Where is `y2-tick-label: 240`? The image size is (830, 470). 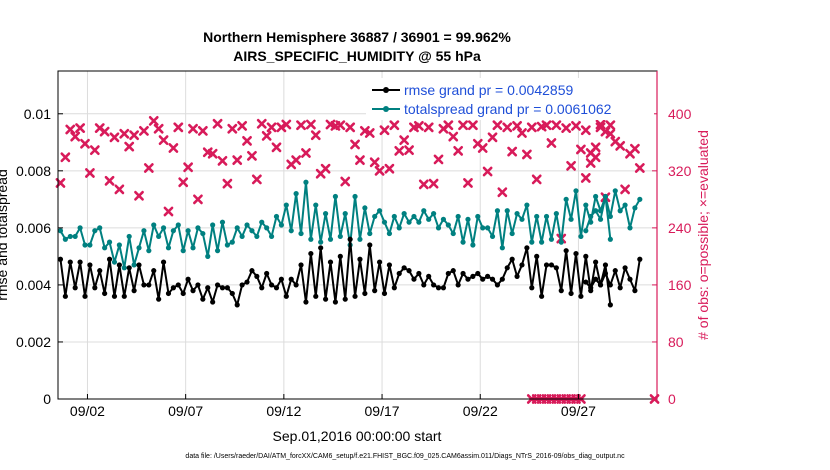 y2-tick-label: 240 is located at coordinates (680, 228).